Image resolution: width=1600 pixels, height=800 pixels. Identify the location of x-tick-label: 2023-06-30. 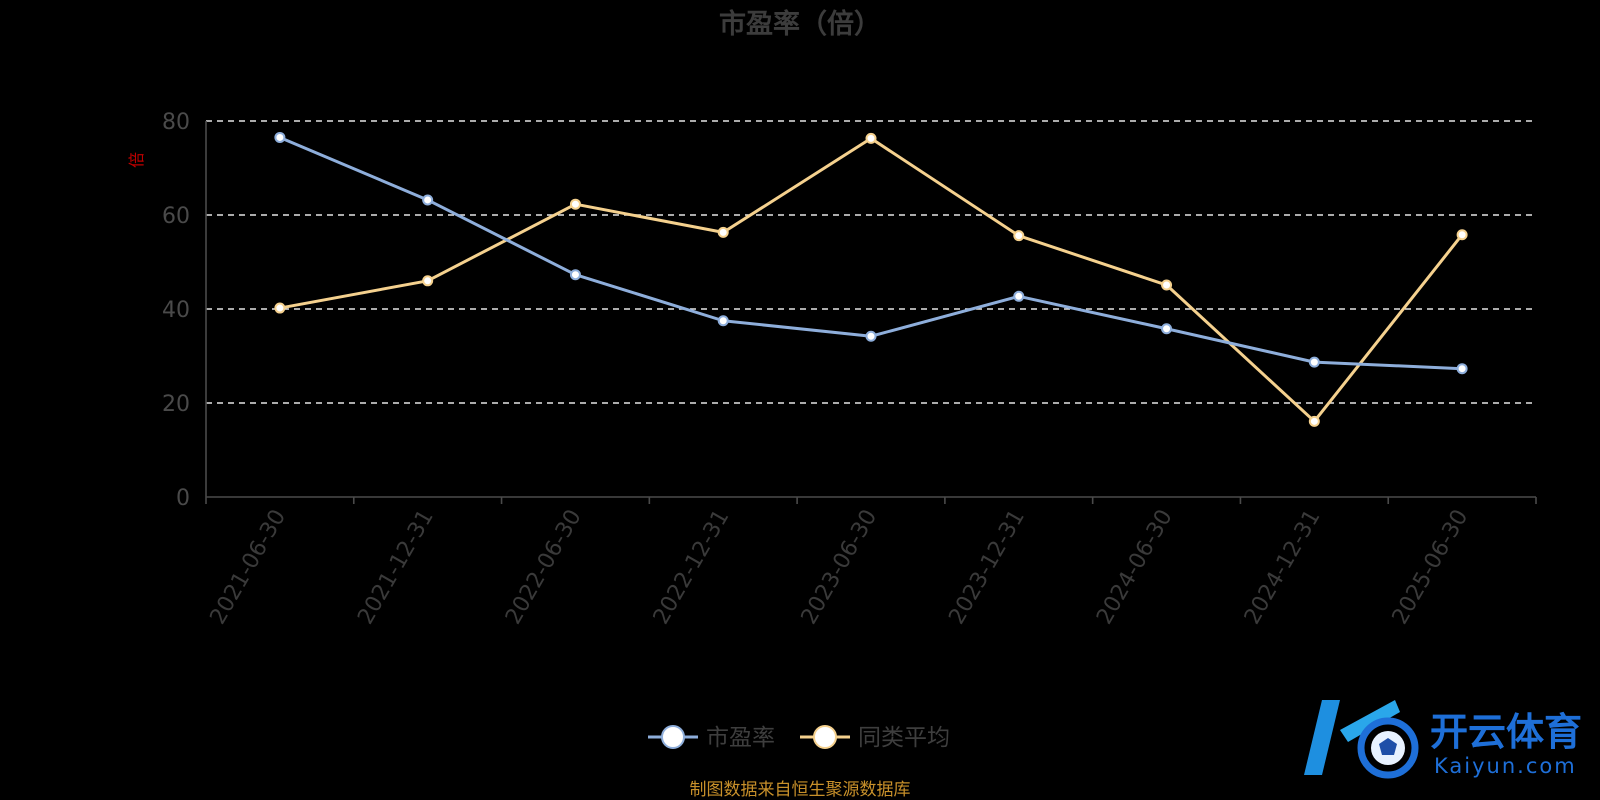
(840, 567).